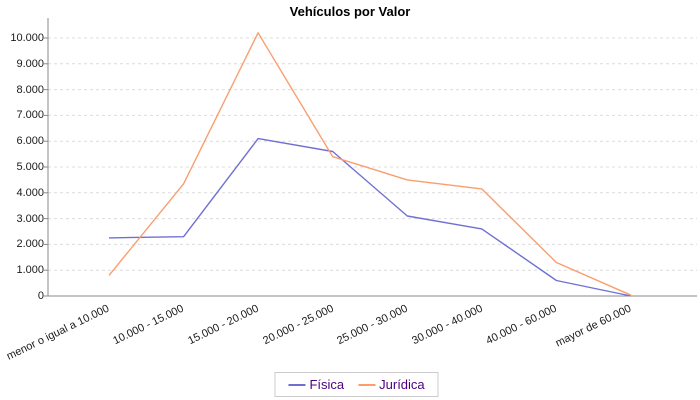 The height and width of the screenshot is (400, 700). I want to click on y-tick-label: 3.000, so click(30, 218).